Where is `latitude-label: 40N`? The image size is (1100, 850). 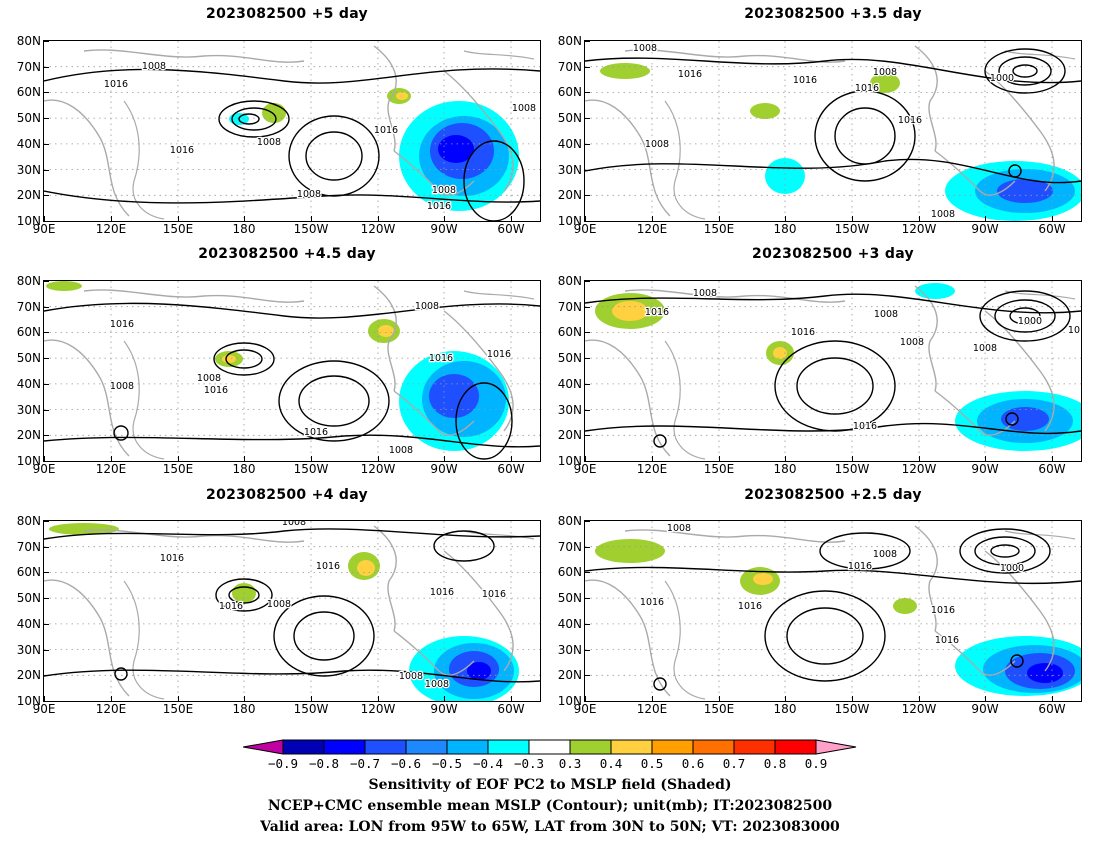 latitude-label: 40N is located at coordinates (569, 143).